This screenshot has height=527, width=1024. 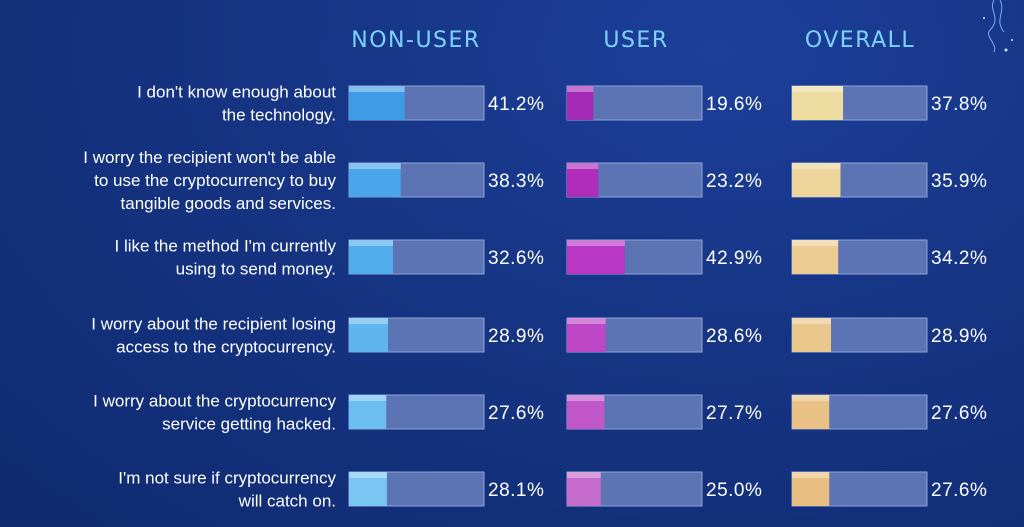 What do you see at coordinates (227, 478) in the screenshot?
I see `category-label: I'm not sure if cryptocurrency` at bounding box center [227, 478].